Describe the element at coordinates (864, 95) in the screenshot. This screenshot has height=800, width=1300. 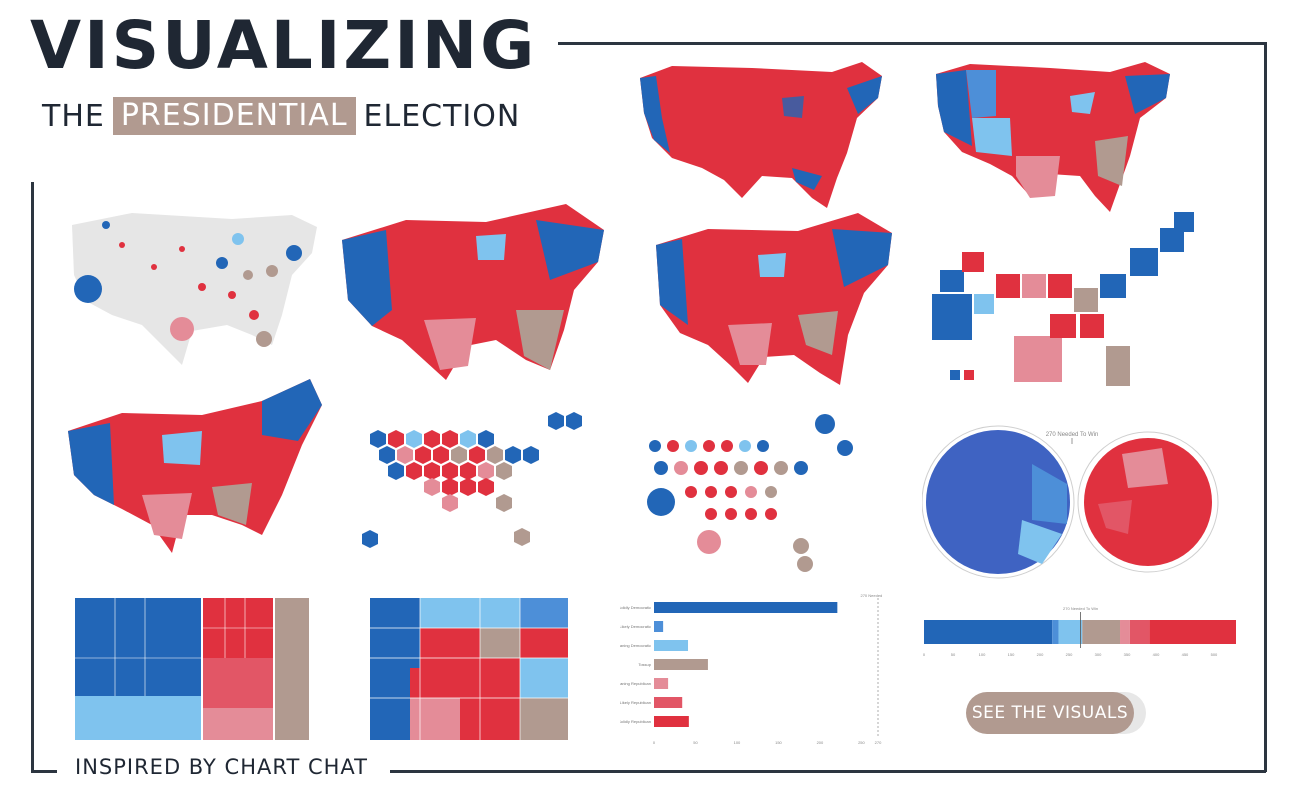
I see `county-map-blue-northeast` at that location.